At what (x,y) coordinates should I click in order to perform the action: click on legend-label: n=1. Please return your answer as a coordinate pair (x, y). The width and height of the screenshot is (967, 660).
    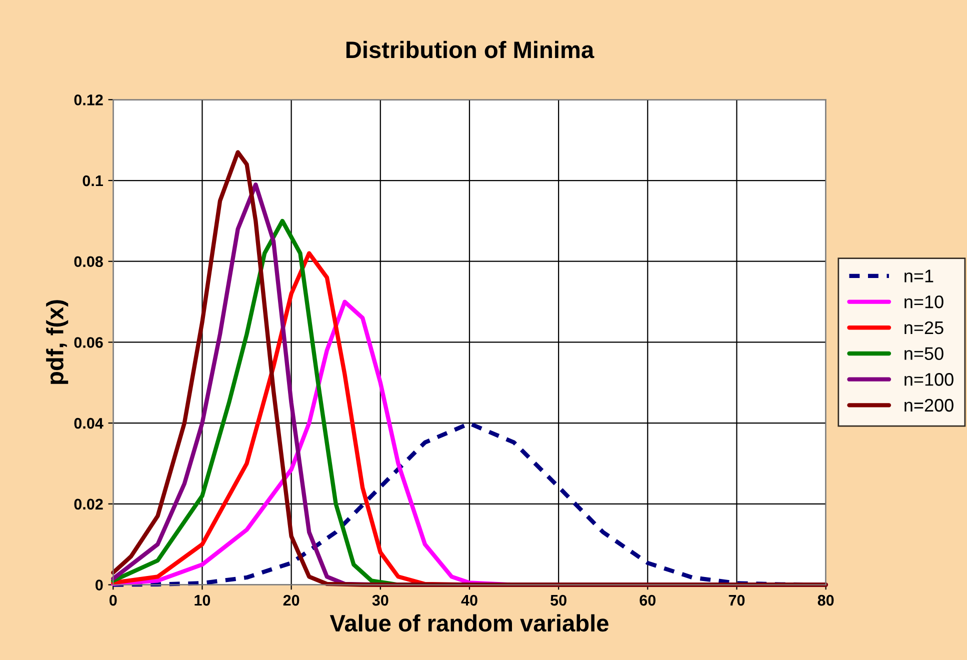
    Looking at the image, I should click on (919, 276).